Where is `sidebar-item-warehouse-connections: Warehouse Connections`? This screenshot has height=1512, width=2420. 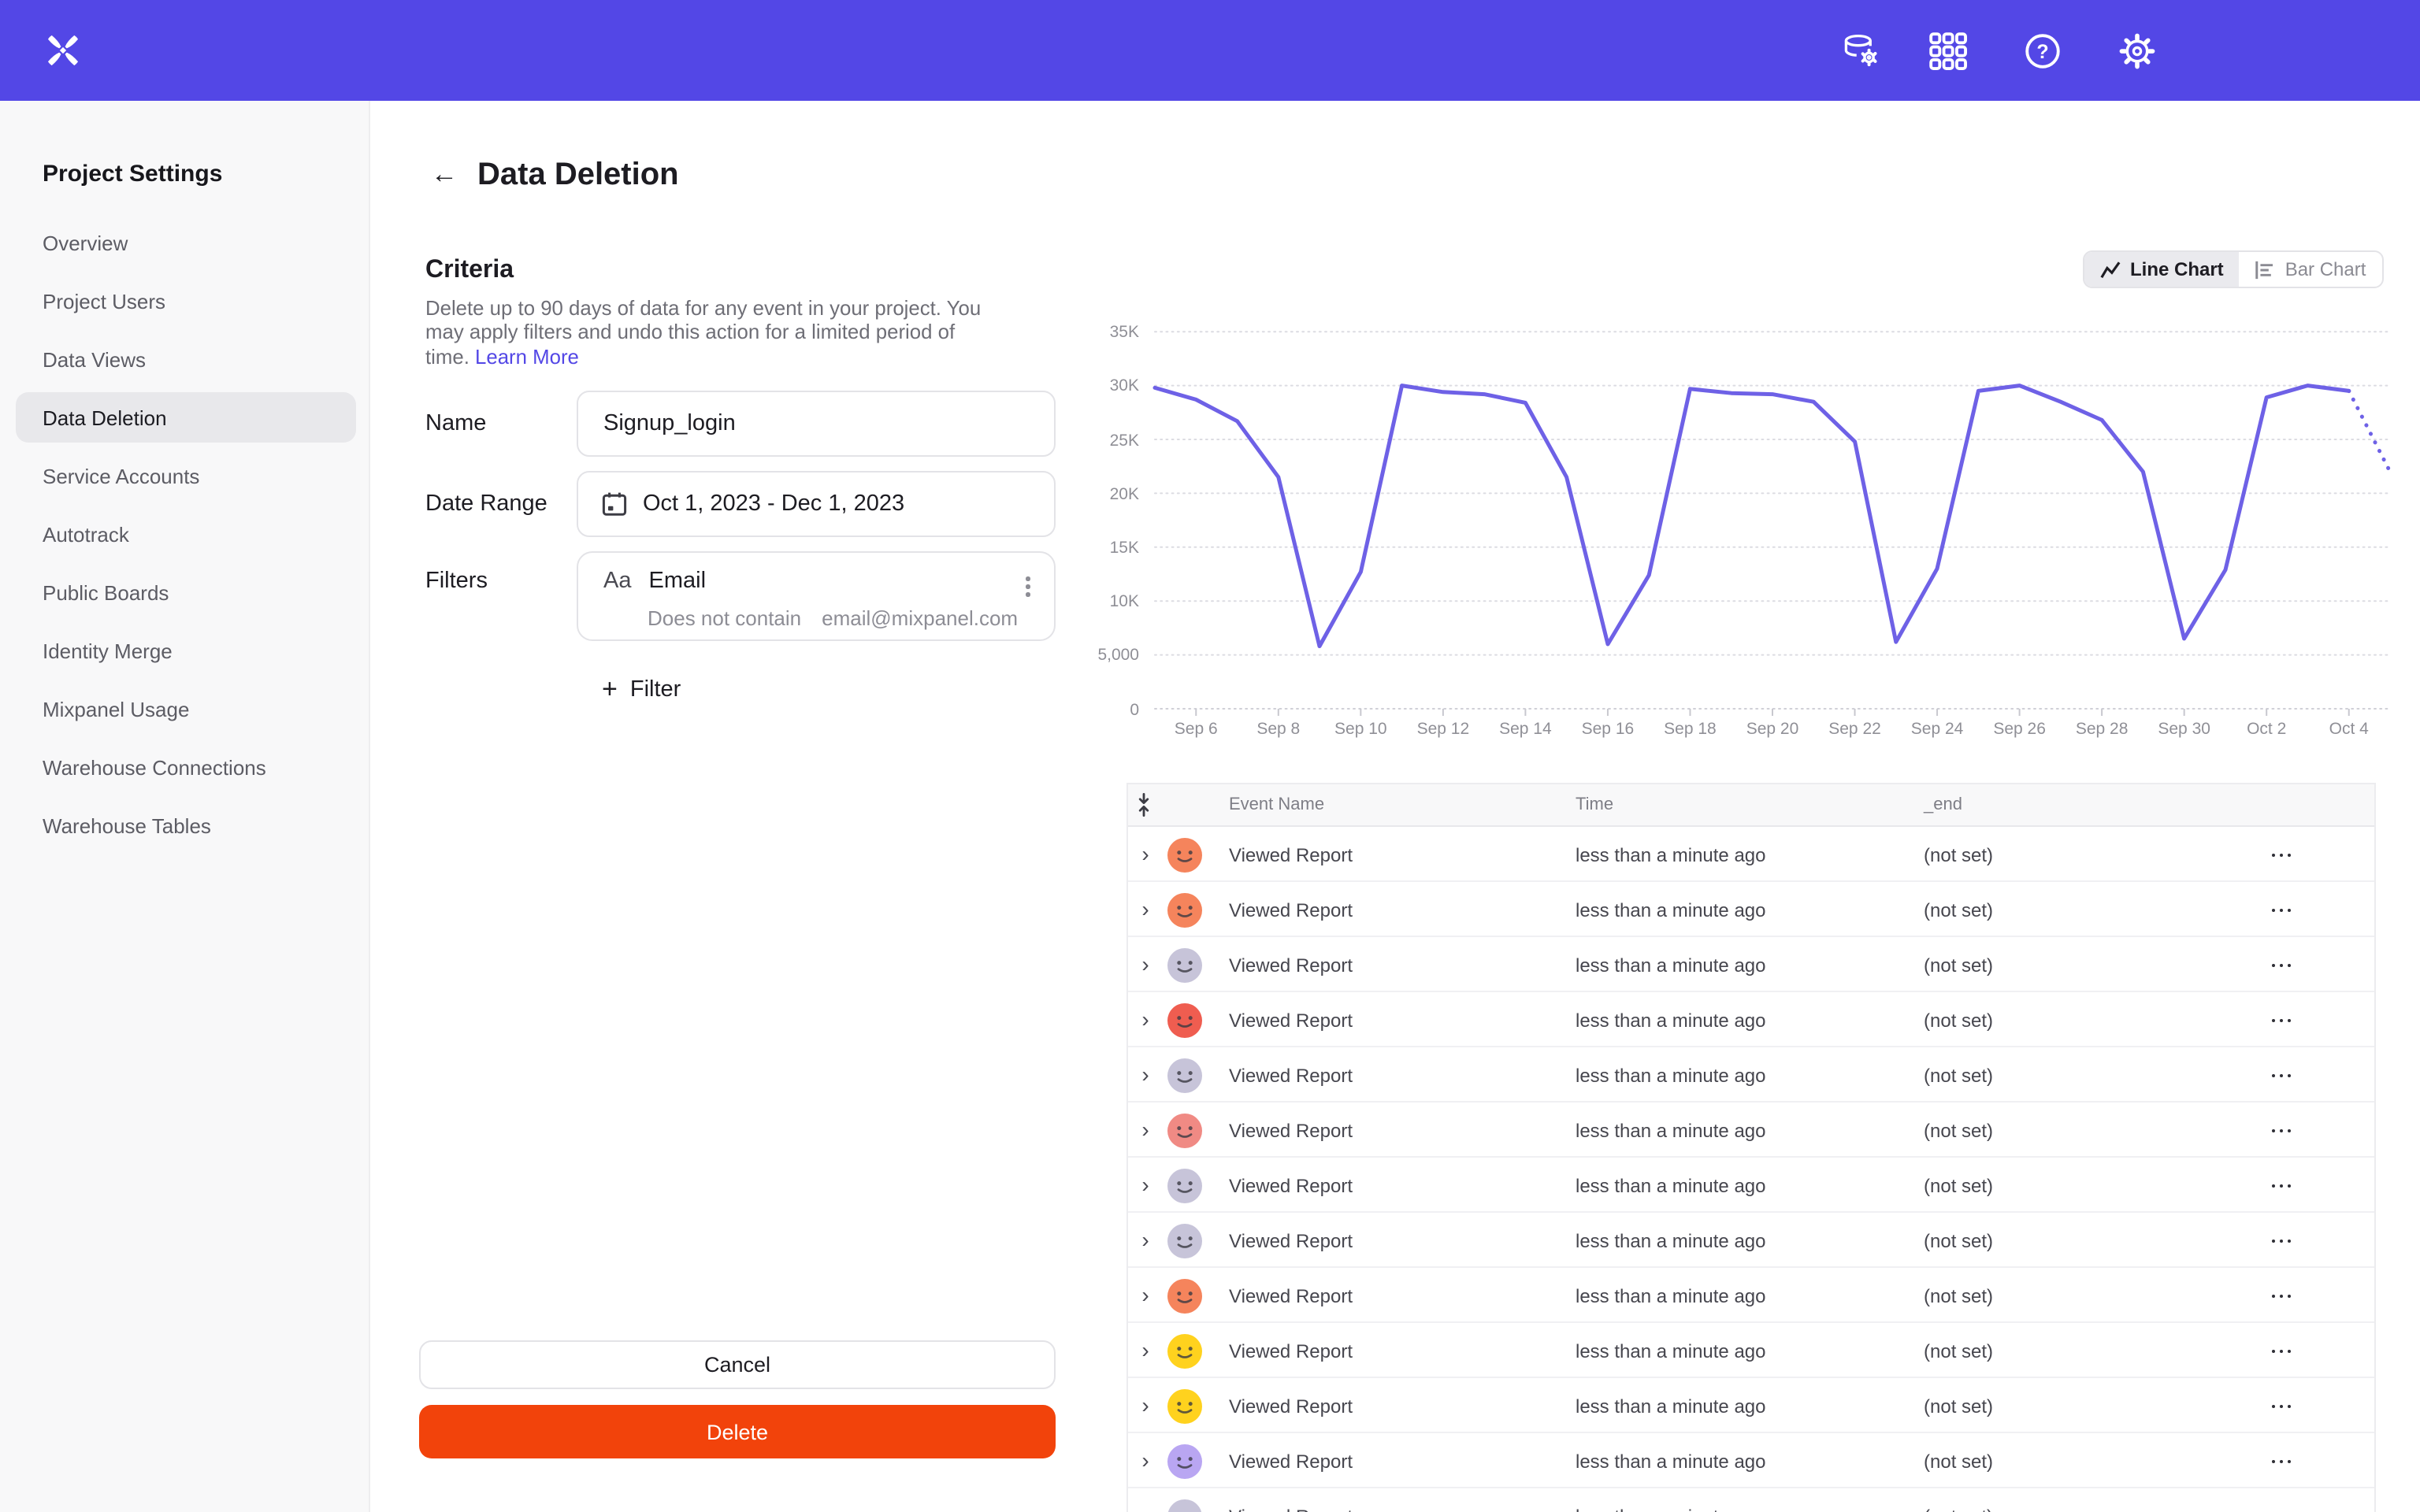 sidebar-item-warehouse-connections: Warehouse Connections is located at coordinates (186, 767).